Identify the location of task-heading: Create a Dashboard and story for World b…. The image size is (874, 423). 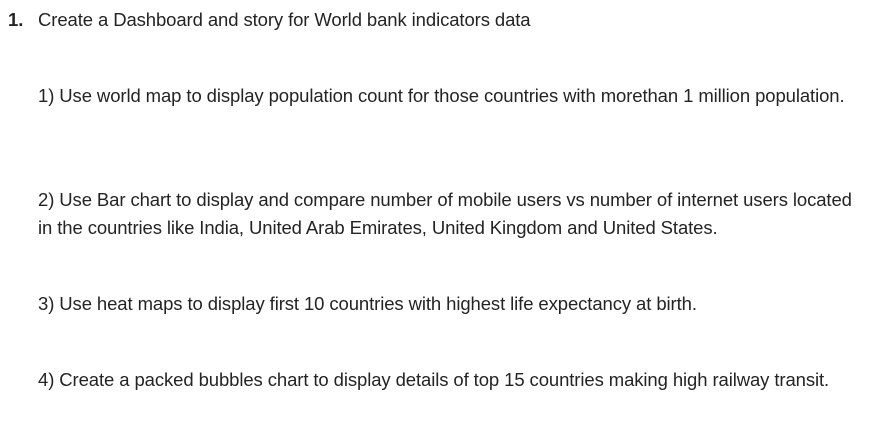
(284, 19).